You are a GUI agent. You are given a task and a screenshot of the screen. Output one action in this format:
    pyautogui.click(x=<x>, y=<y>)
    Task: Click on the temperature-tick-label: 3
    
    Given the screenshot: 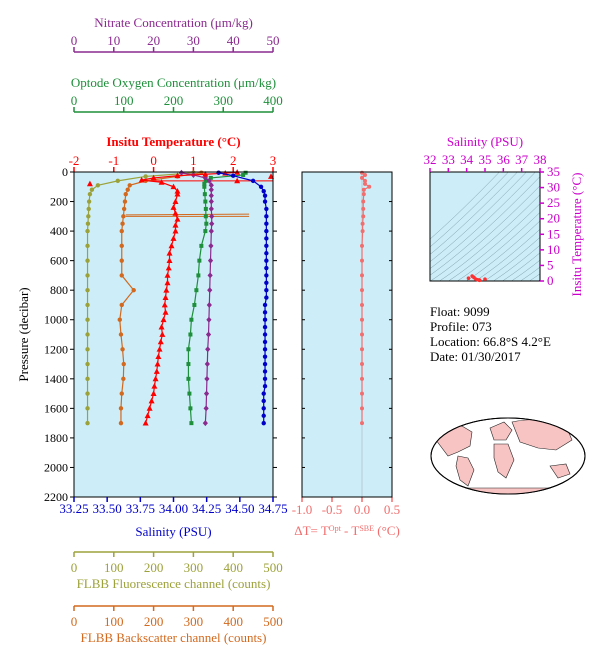 What is the action you would take?
    pyautogui.click(x=273, y=160)
    